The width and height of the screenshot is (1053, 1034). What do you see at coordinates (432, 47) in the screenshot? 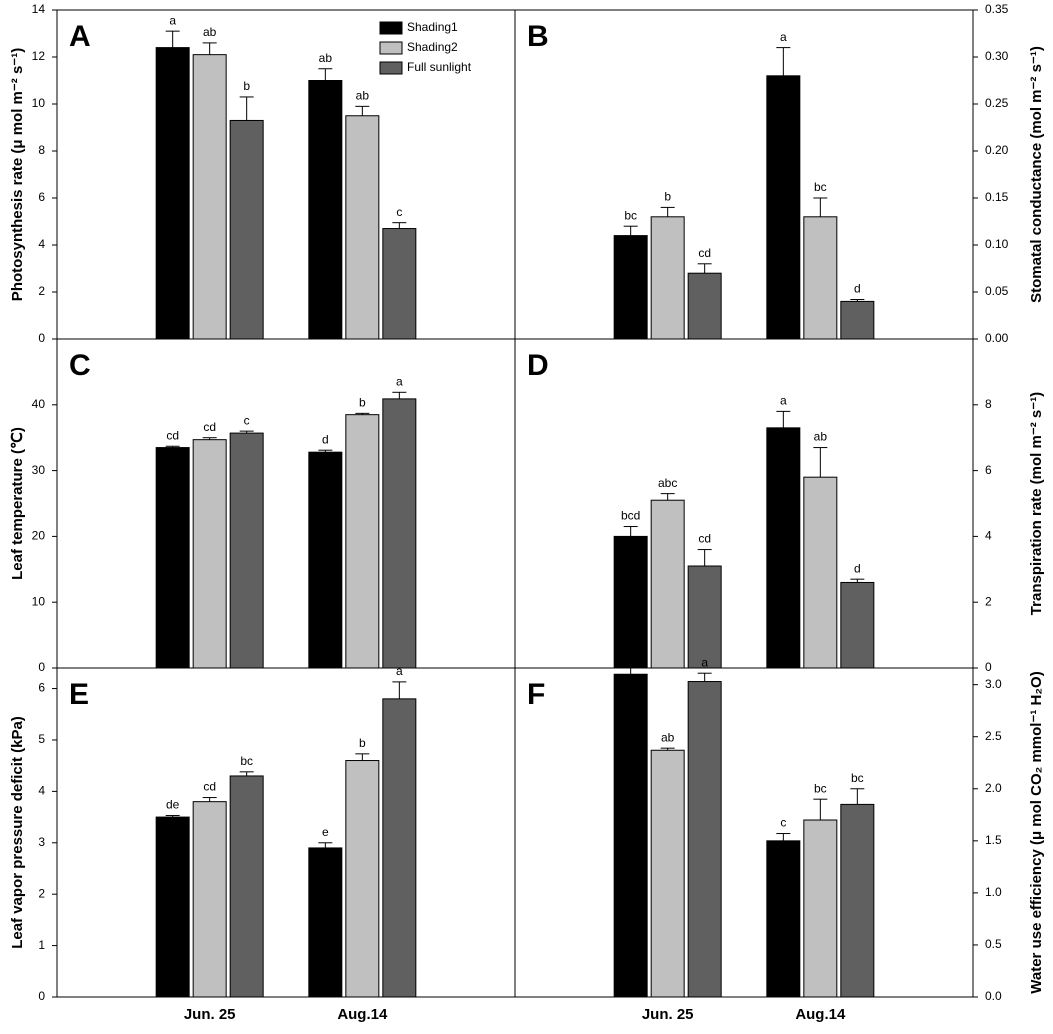
I see `legend-label: Shading2` at bounding box center [432, 47].